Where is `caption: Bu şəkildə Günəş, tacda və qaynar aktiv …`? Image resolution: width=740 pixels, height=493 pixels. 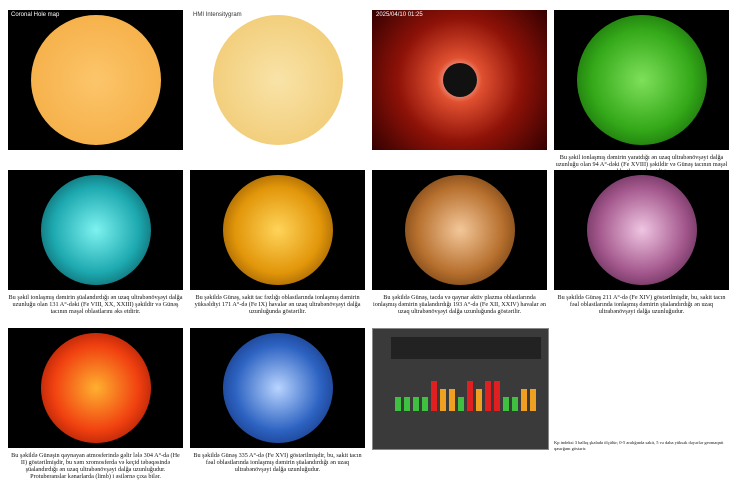
caption: Bu şəkildə Günəş, tacda və qaynar aktiv … is located at coordinates (459, 304).